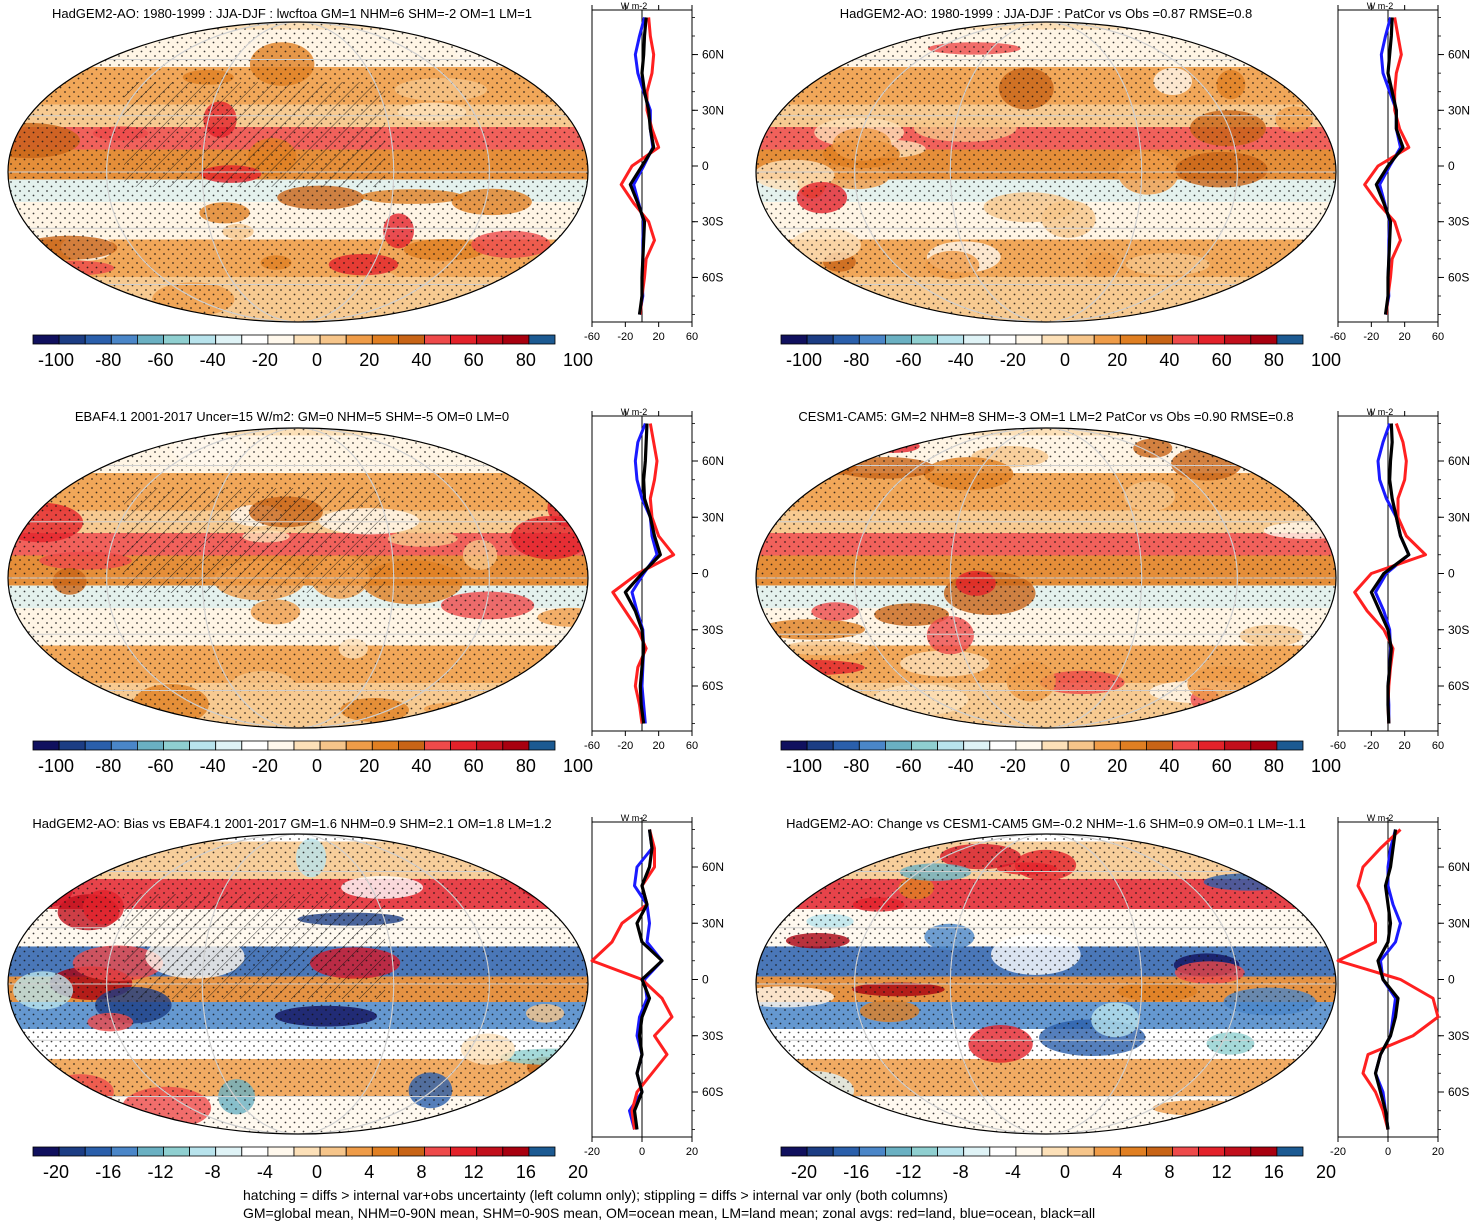 The image size is (1483, 1222). What do you see at coordinates (1458, 1036) in the screenshot?
I see `zonal-lat-label: 30S` at bounding box center [1458, 1036].